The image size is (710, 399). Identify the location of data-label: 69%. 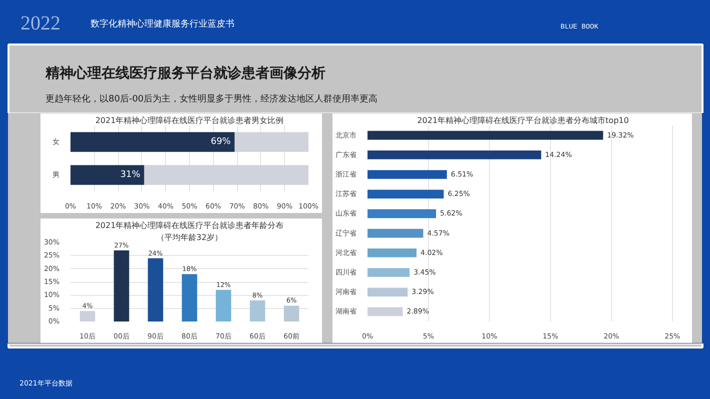
(221, 142).